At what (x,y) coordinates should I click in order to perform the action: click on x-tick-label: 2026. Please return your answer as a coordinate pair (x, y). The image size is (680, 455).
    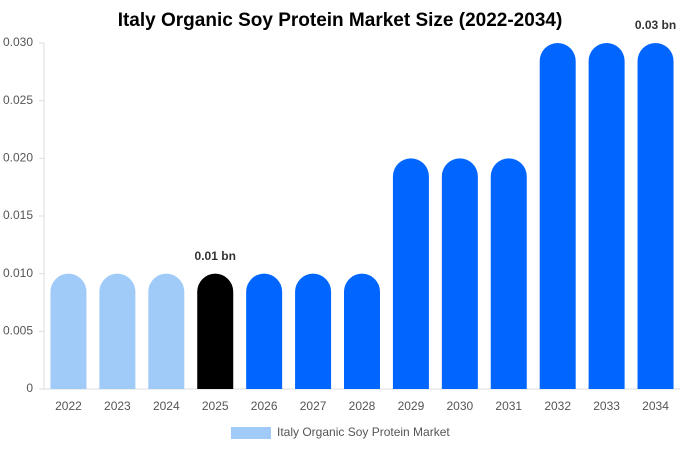
    Looking at the image, I should click on (264, 406).